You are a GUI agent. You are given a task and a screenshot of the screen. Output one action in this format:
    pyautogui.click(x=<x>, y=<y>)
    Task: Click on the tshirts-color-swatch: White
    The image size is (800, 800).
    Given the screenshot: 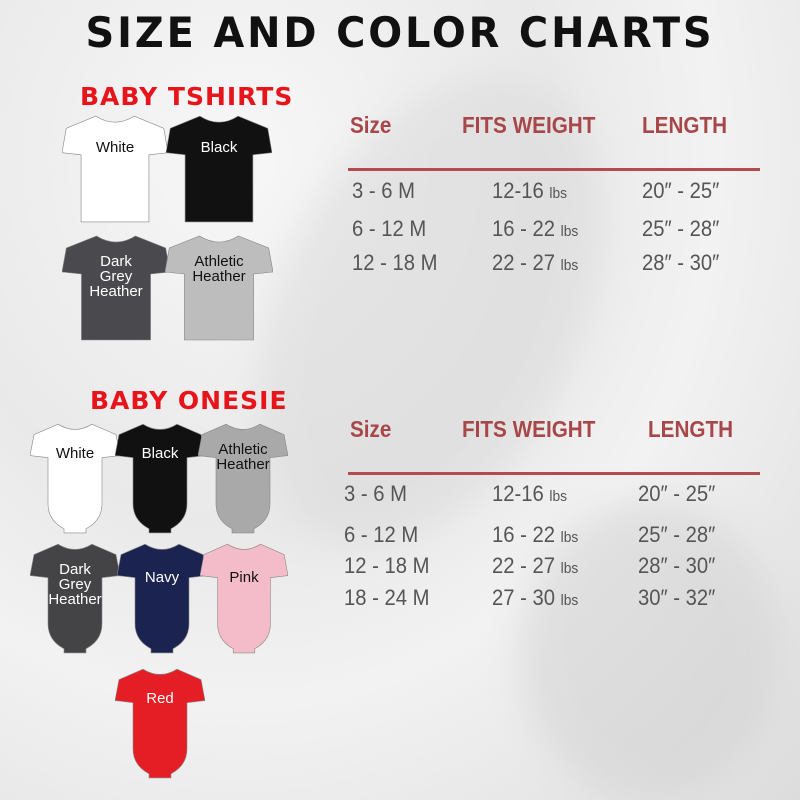 What is the action you would take?
    pyautogui.click(x=115, y=168)
    